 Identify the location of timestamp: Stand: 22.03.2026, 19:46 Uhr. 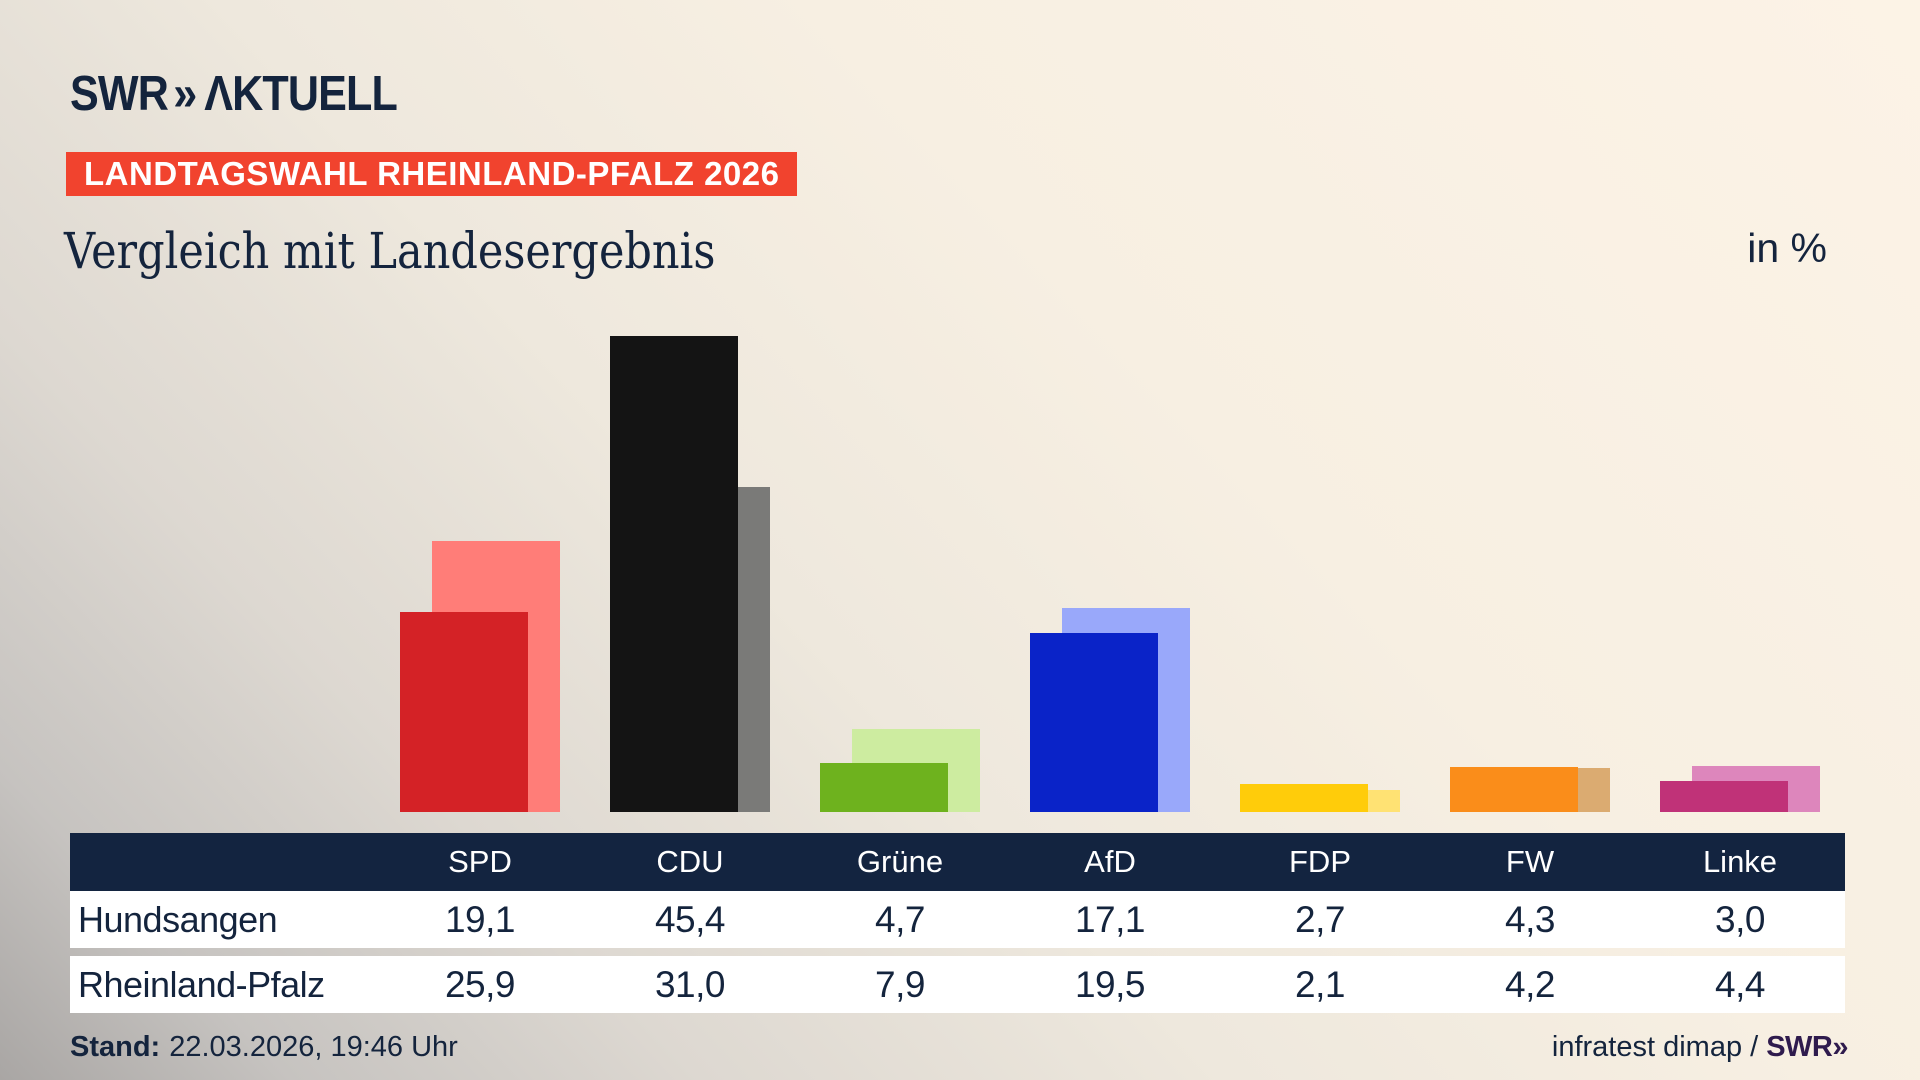
(264, 1047).